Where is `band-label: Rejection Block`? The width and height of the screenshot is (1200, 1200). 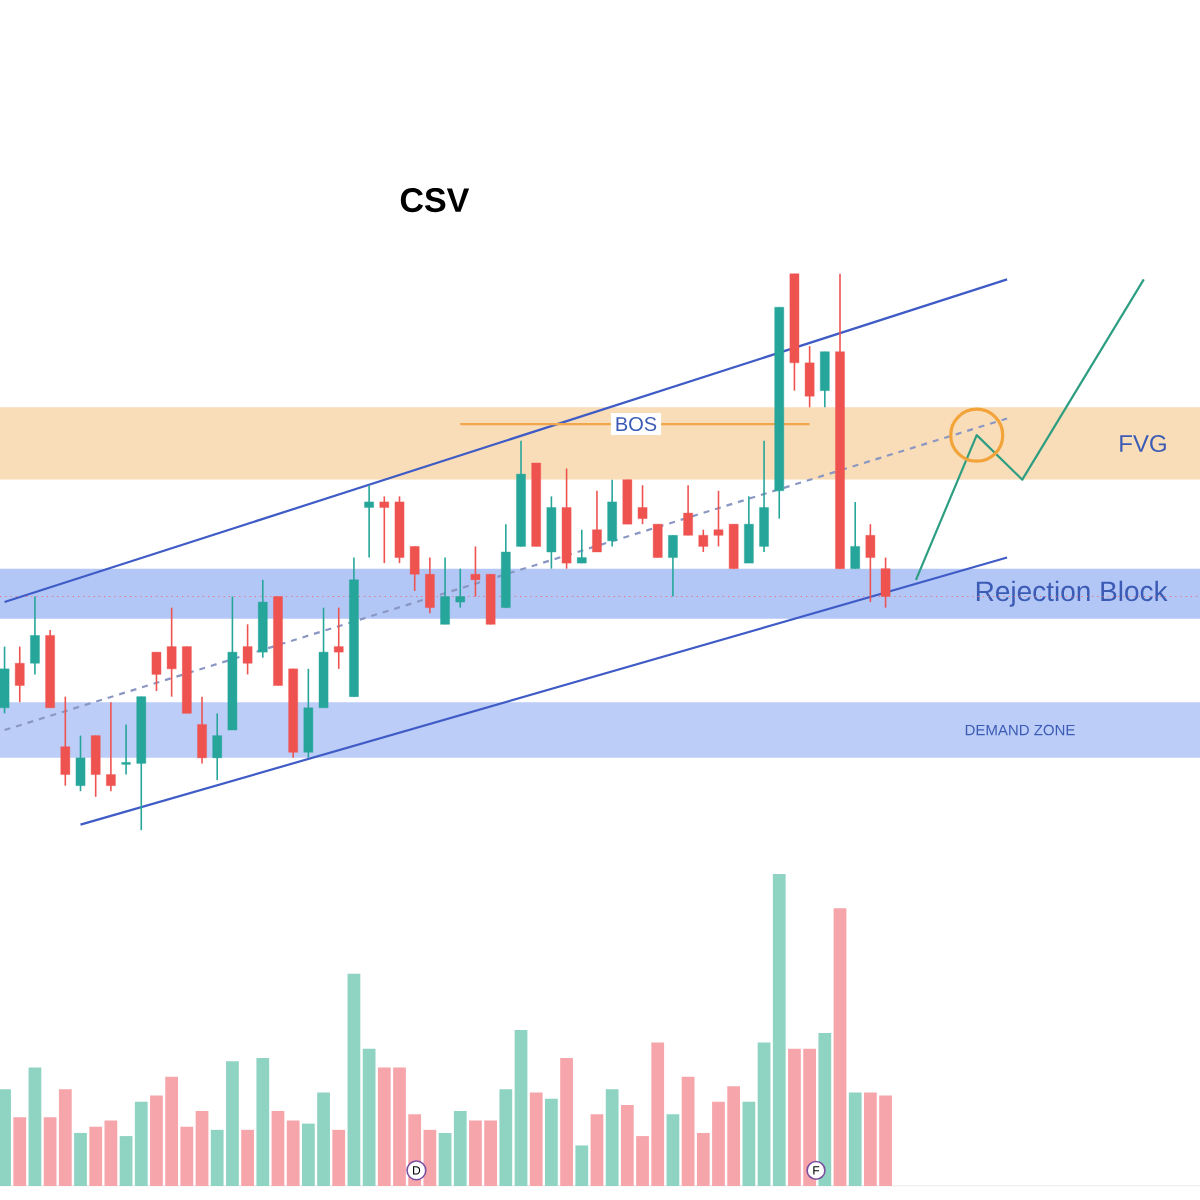
band-label: Rejection Block is located at coordinates (1072, 593).